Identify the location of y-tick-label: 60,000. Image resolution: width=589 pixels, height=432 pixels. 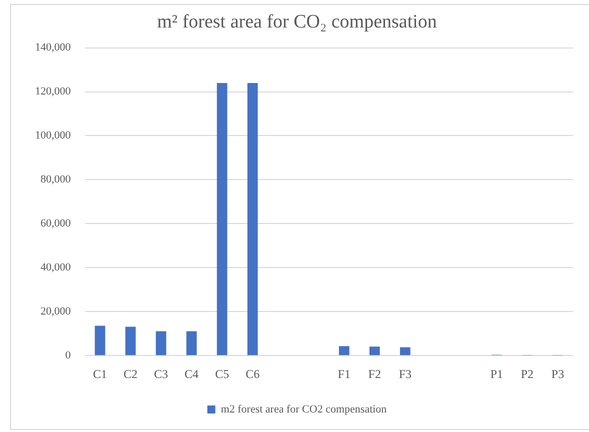
(56, 224).